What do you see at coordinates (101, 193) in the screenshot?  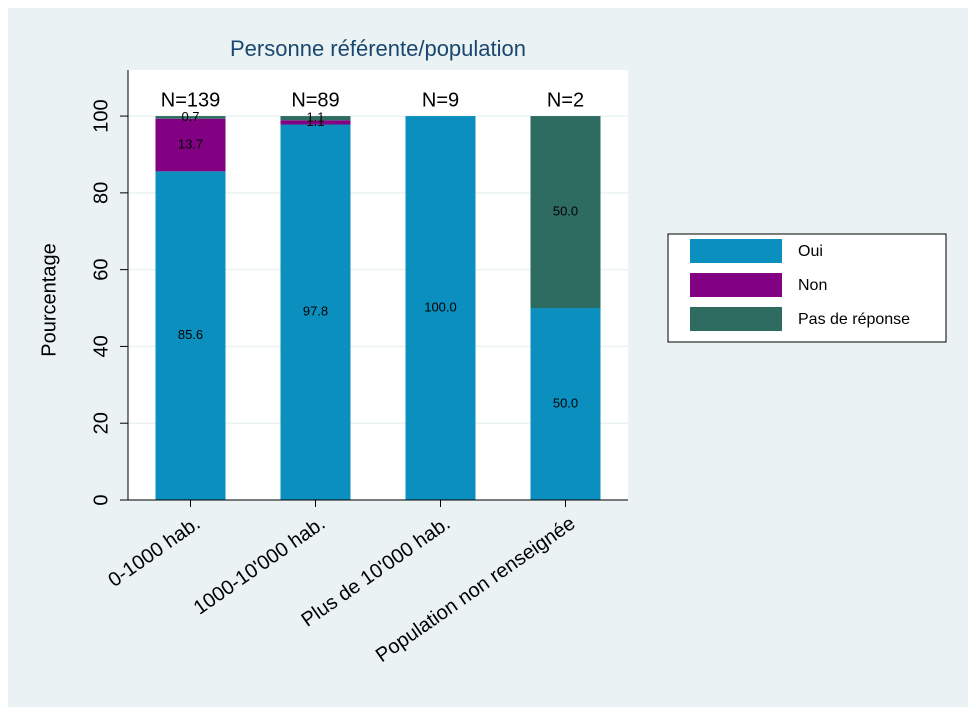 I see `y-tick-label: 80` at bounding box center [101, 193].